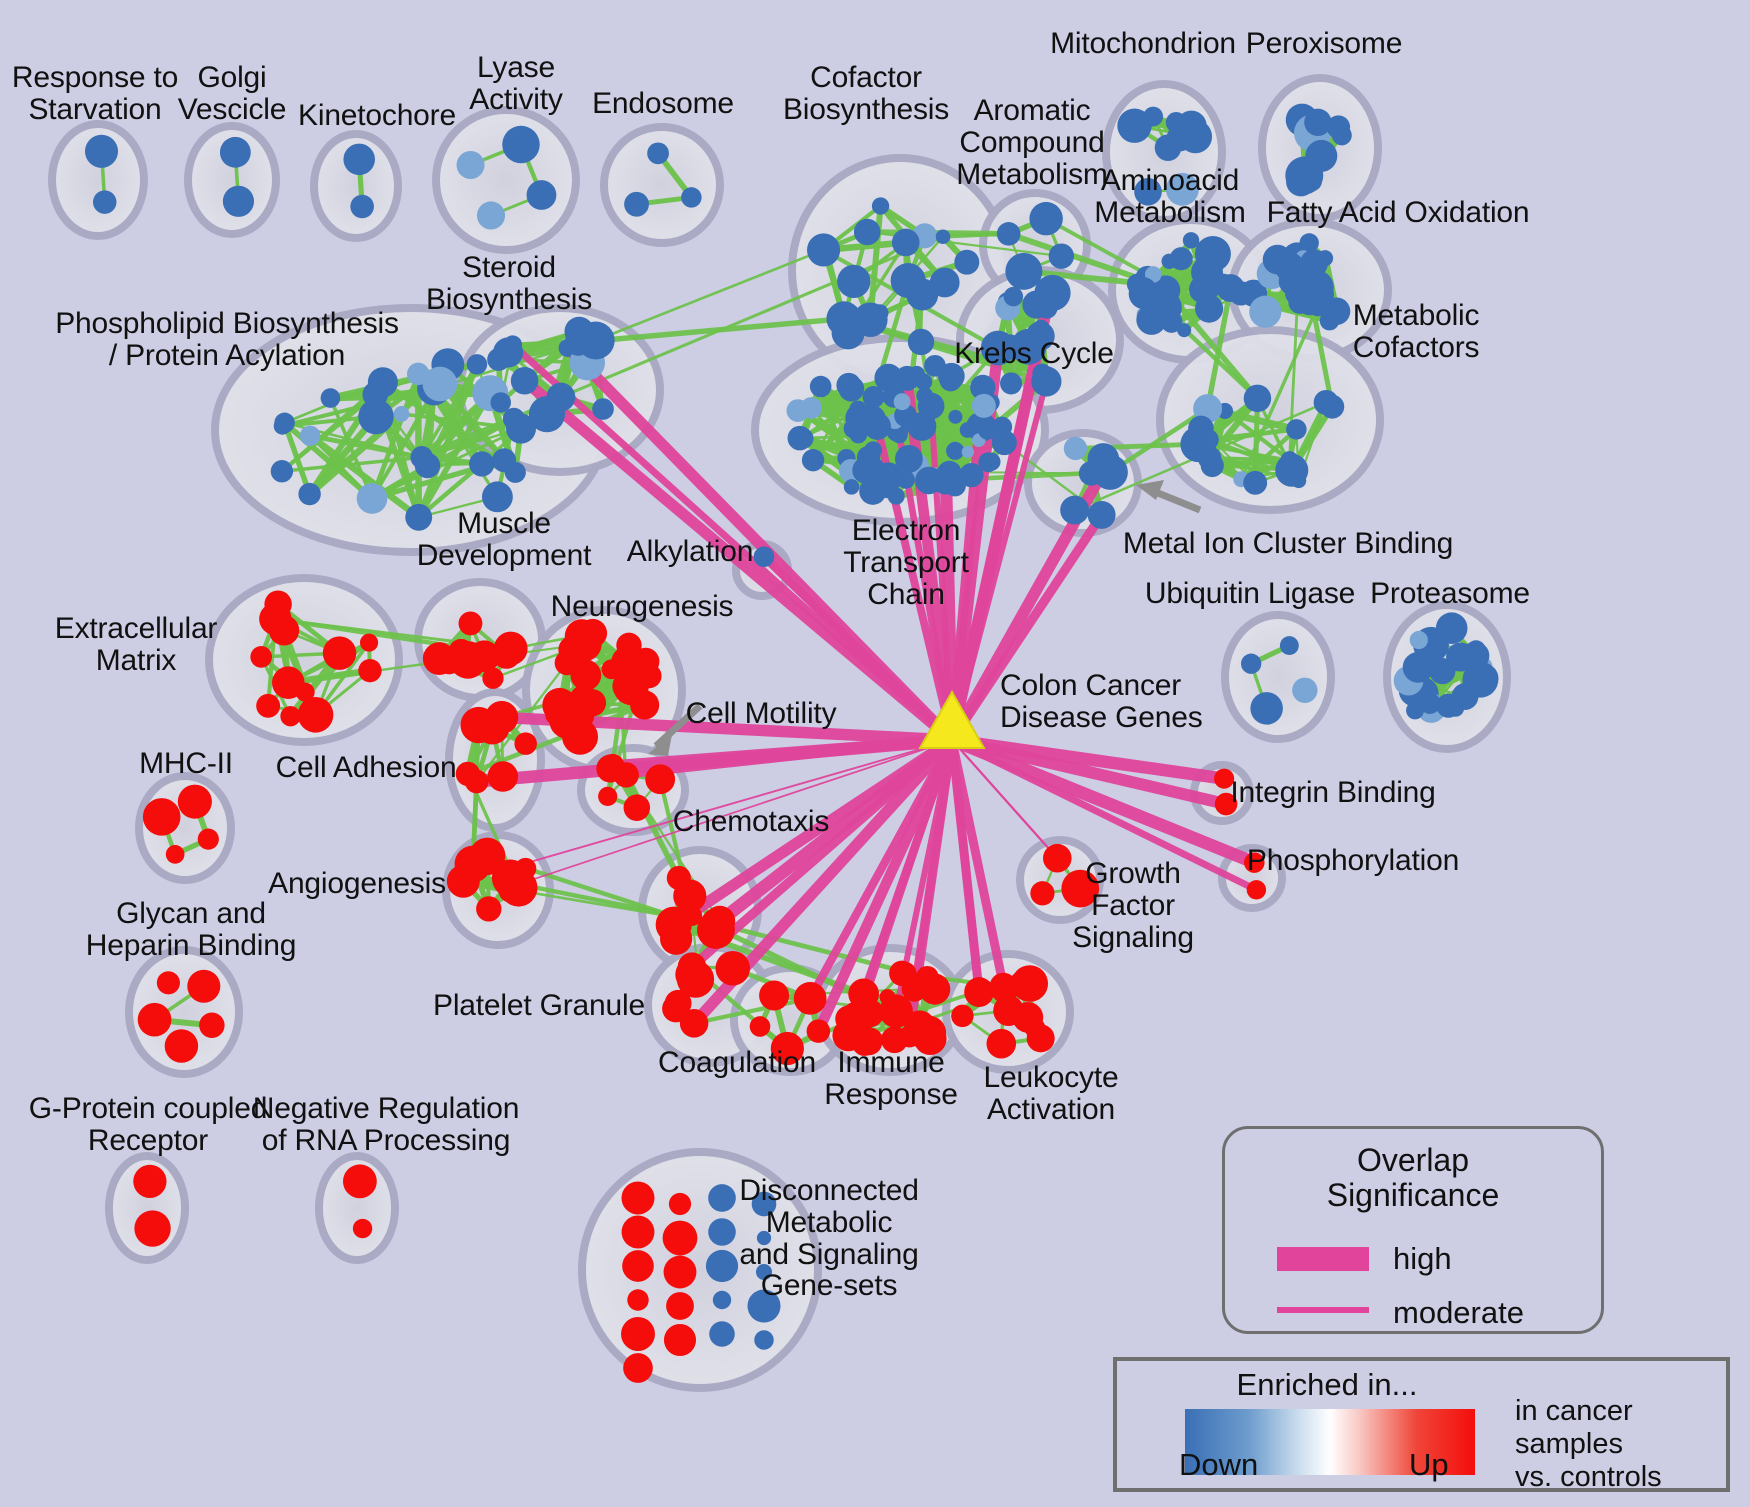  I want to click on cluster-halo-lyase-activity, so click(506, 180).